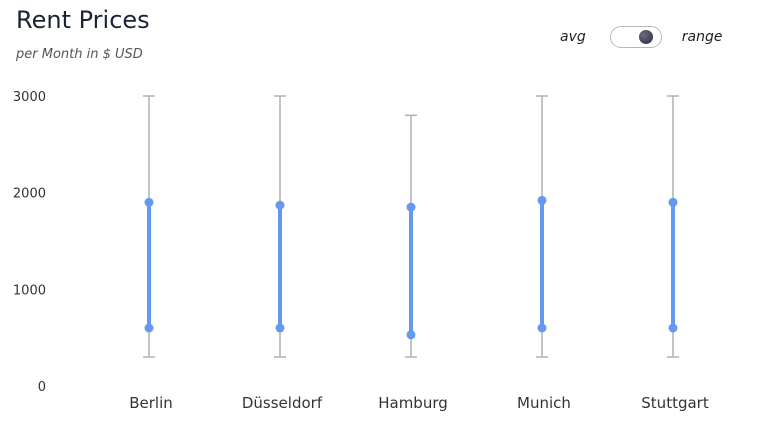 This screenshot has width=764, height=445. I want to click on toggle-label-avg: avg, so click(573, 37).